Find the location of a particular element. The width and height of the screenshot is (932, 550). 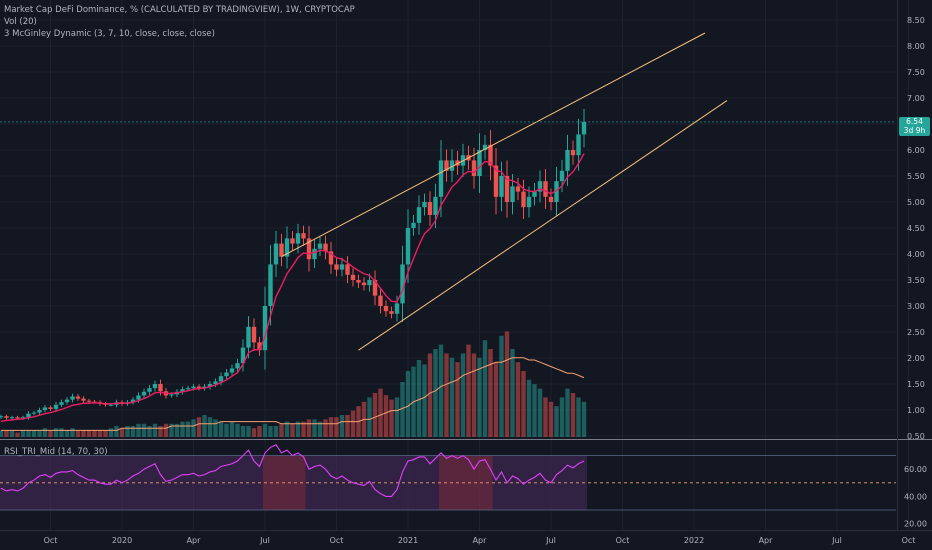

rsi-axis: 60.00 40.00 20.00 is located at coordinates (915, 496).